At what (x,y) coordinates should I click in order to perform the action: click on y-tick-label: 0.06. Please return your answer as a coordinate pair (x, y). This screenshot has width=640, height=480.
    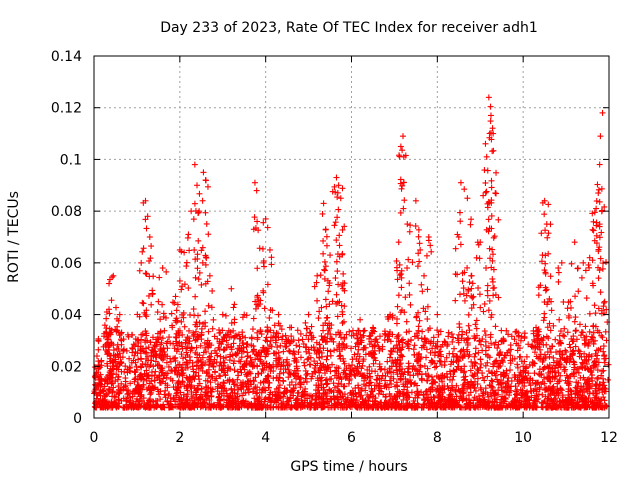
    Looking at the image, I should click on (66, 264).